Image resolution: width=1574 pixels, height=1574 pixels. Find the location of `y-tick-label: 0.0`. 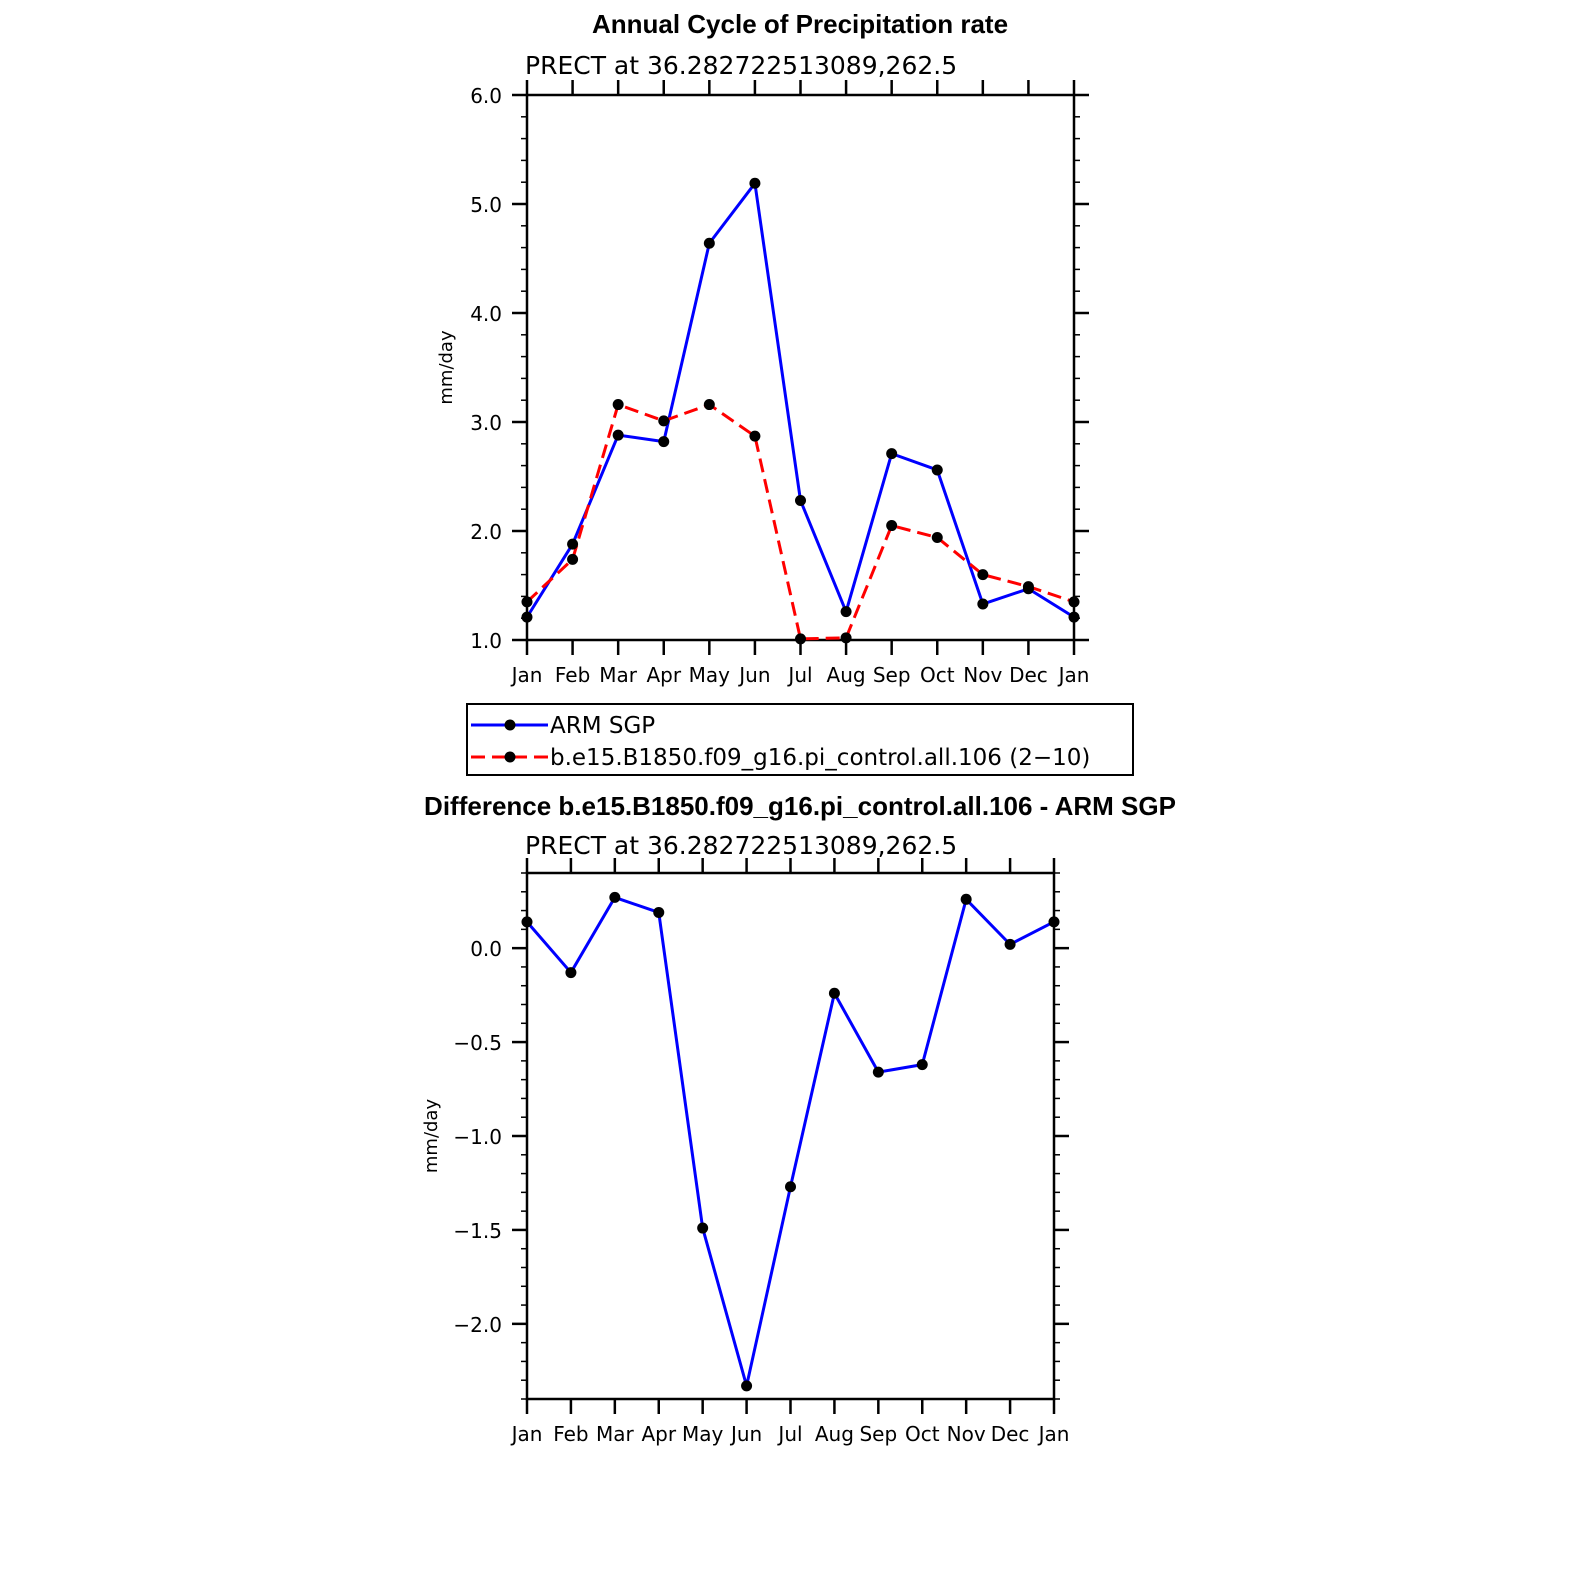

y-tick-label: 0.0 is located at coordinates (486, 949).